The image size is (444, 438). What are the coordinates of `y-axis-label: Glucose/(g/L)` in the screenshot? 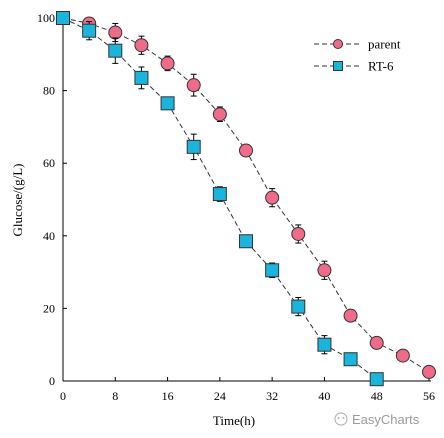 It's located at (17, 200).